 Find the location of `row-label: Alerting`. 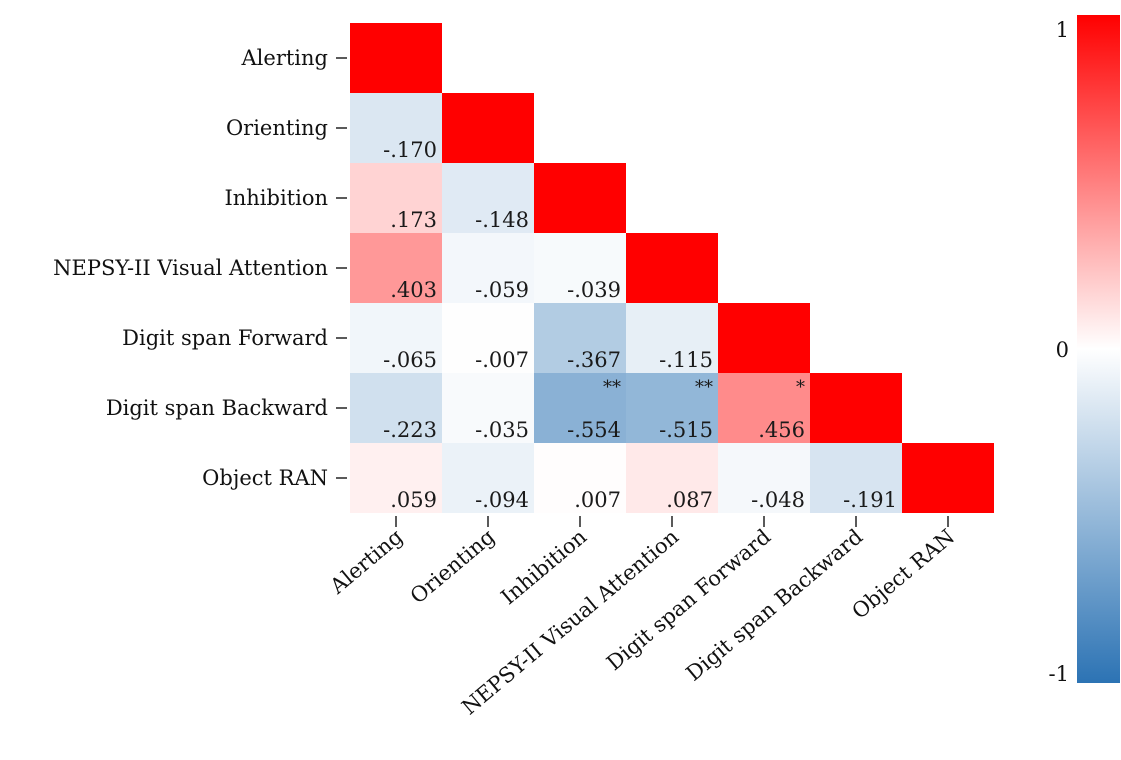

row-label: Alerting is located at coordinates (284, 58).